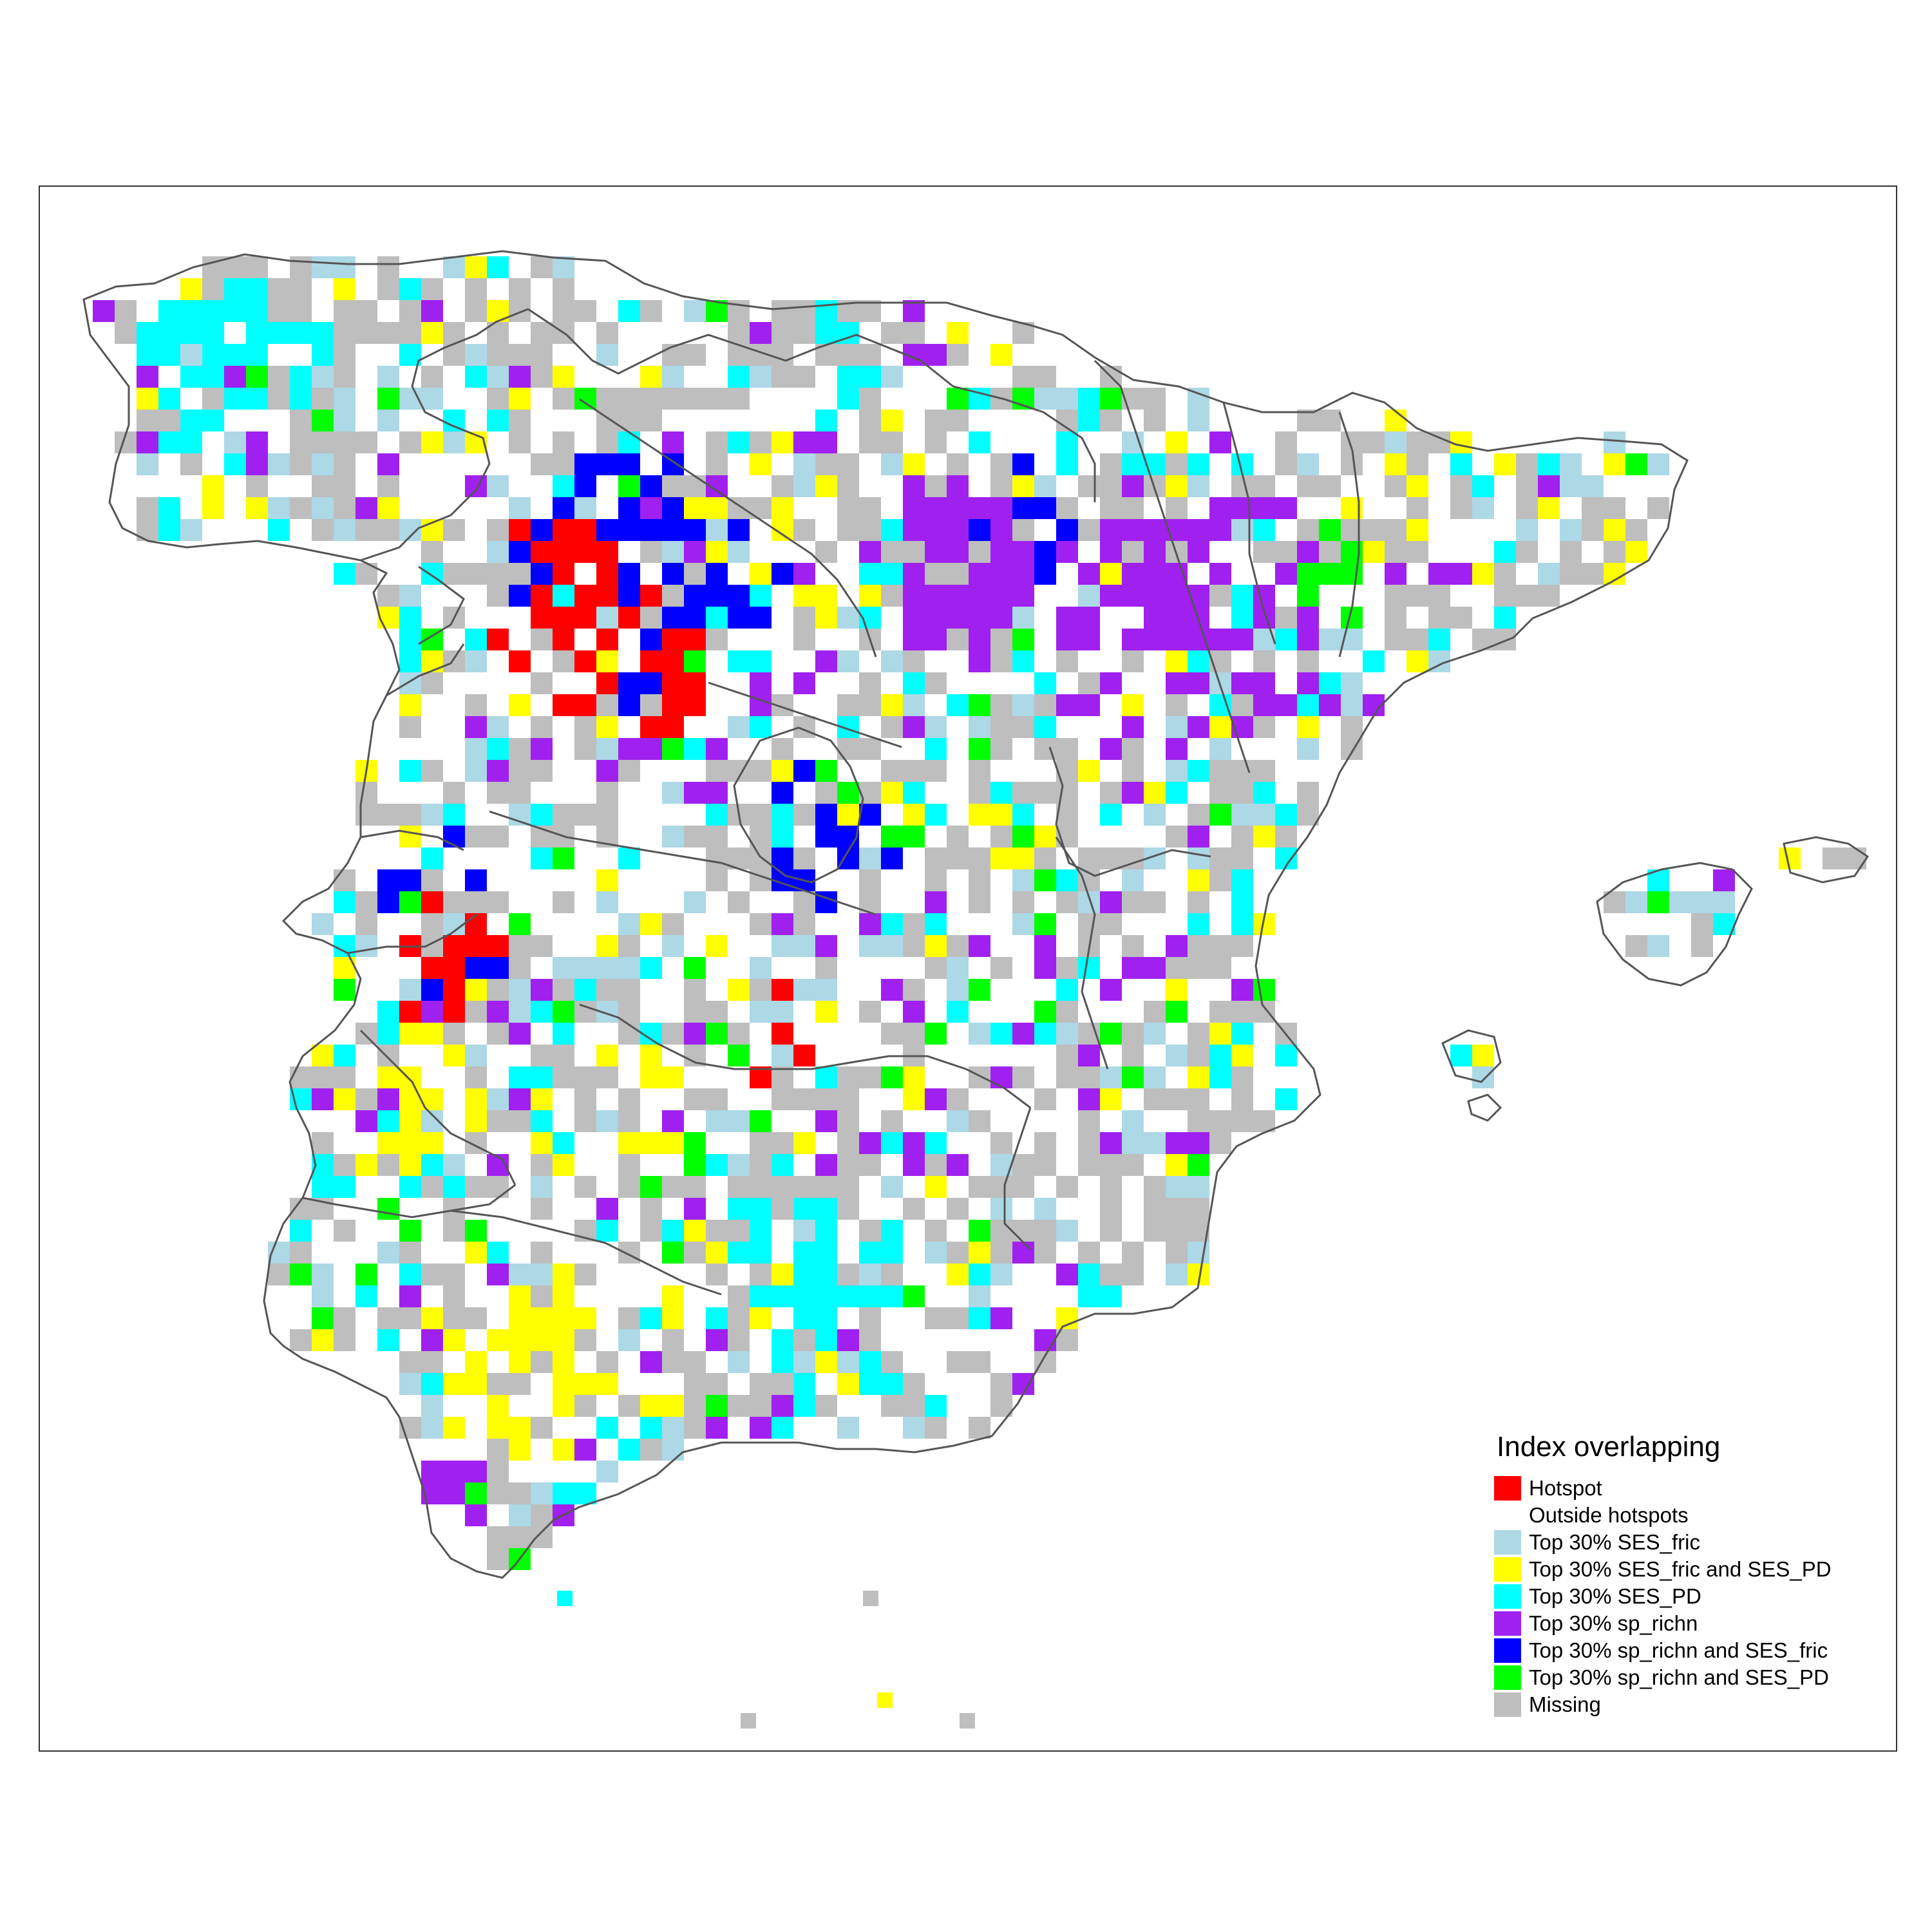 This screenshot has height=1932, width=1932. Describe the element at coordinates (749, 1721) in the screenshot. I see `islet-cell-missing` at that location.